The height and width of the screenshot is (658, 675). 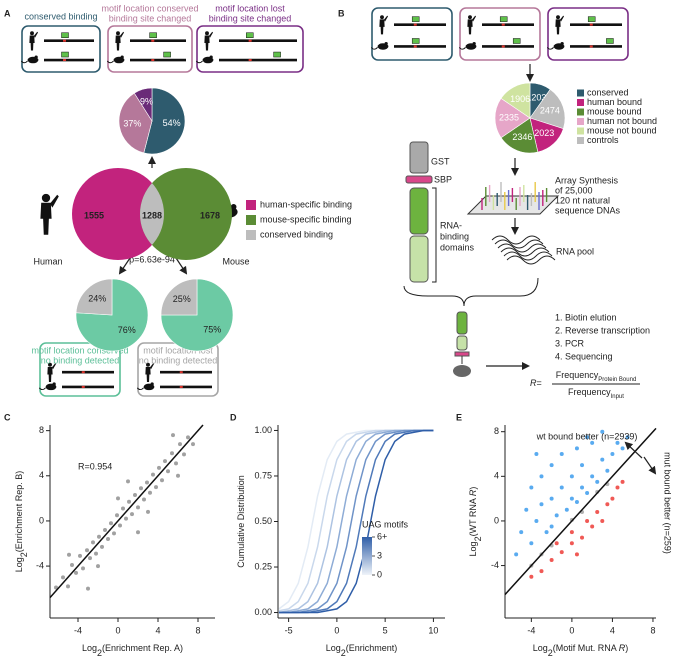 I want to click on y-tick-label: 1.00, so click(x=263, y=430).